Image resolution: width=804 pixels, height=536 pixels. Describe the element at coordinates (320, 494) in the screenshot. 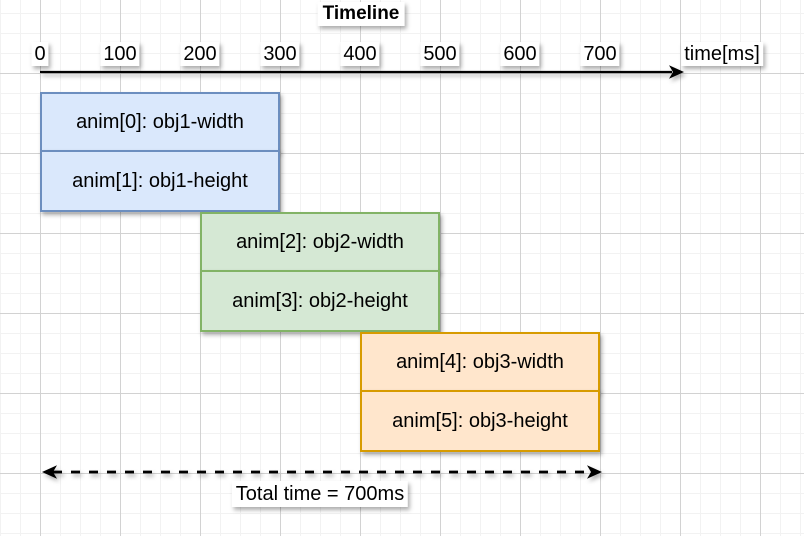

I see `total-time-label: Total time = 700ms` at that location.